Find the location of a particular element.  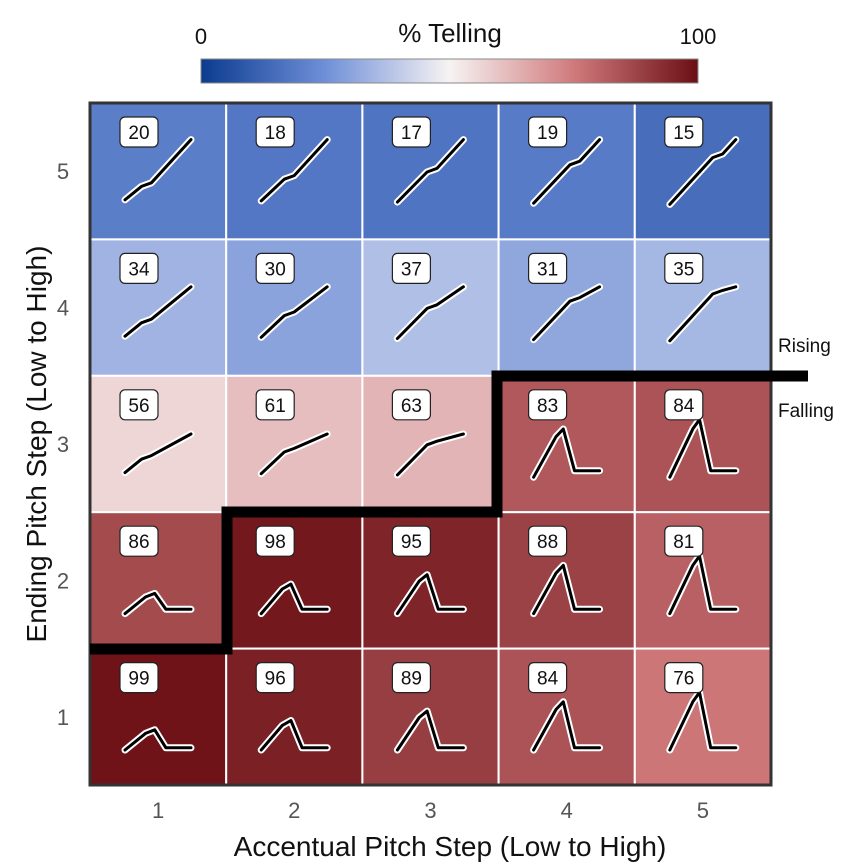

y-axis-title: Ending Pitch Step (Low to High) is located at coordinates (36, 444).